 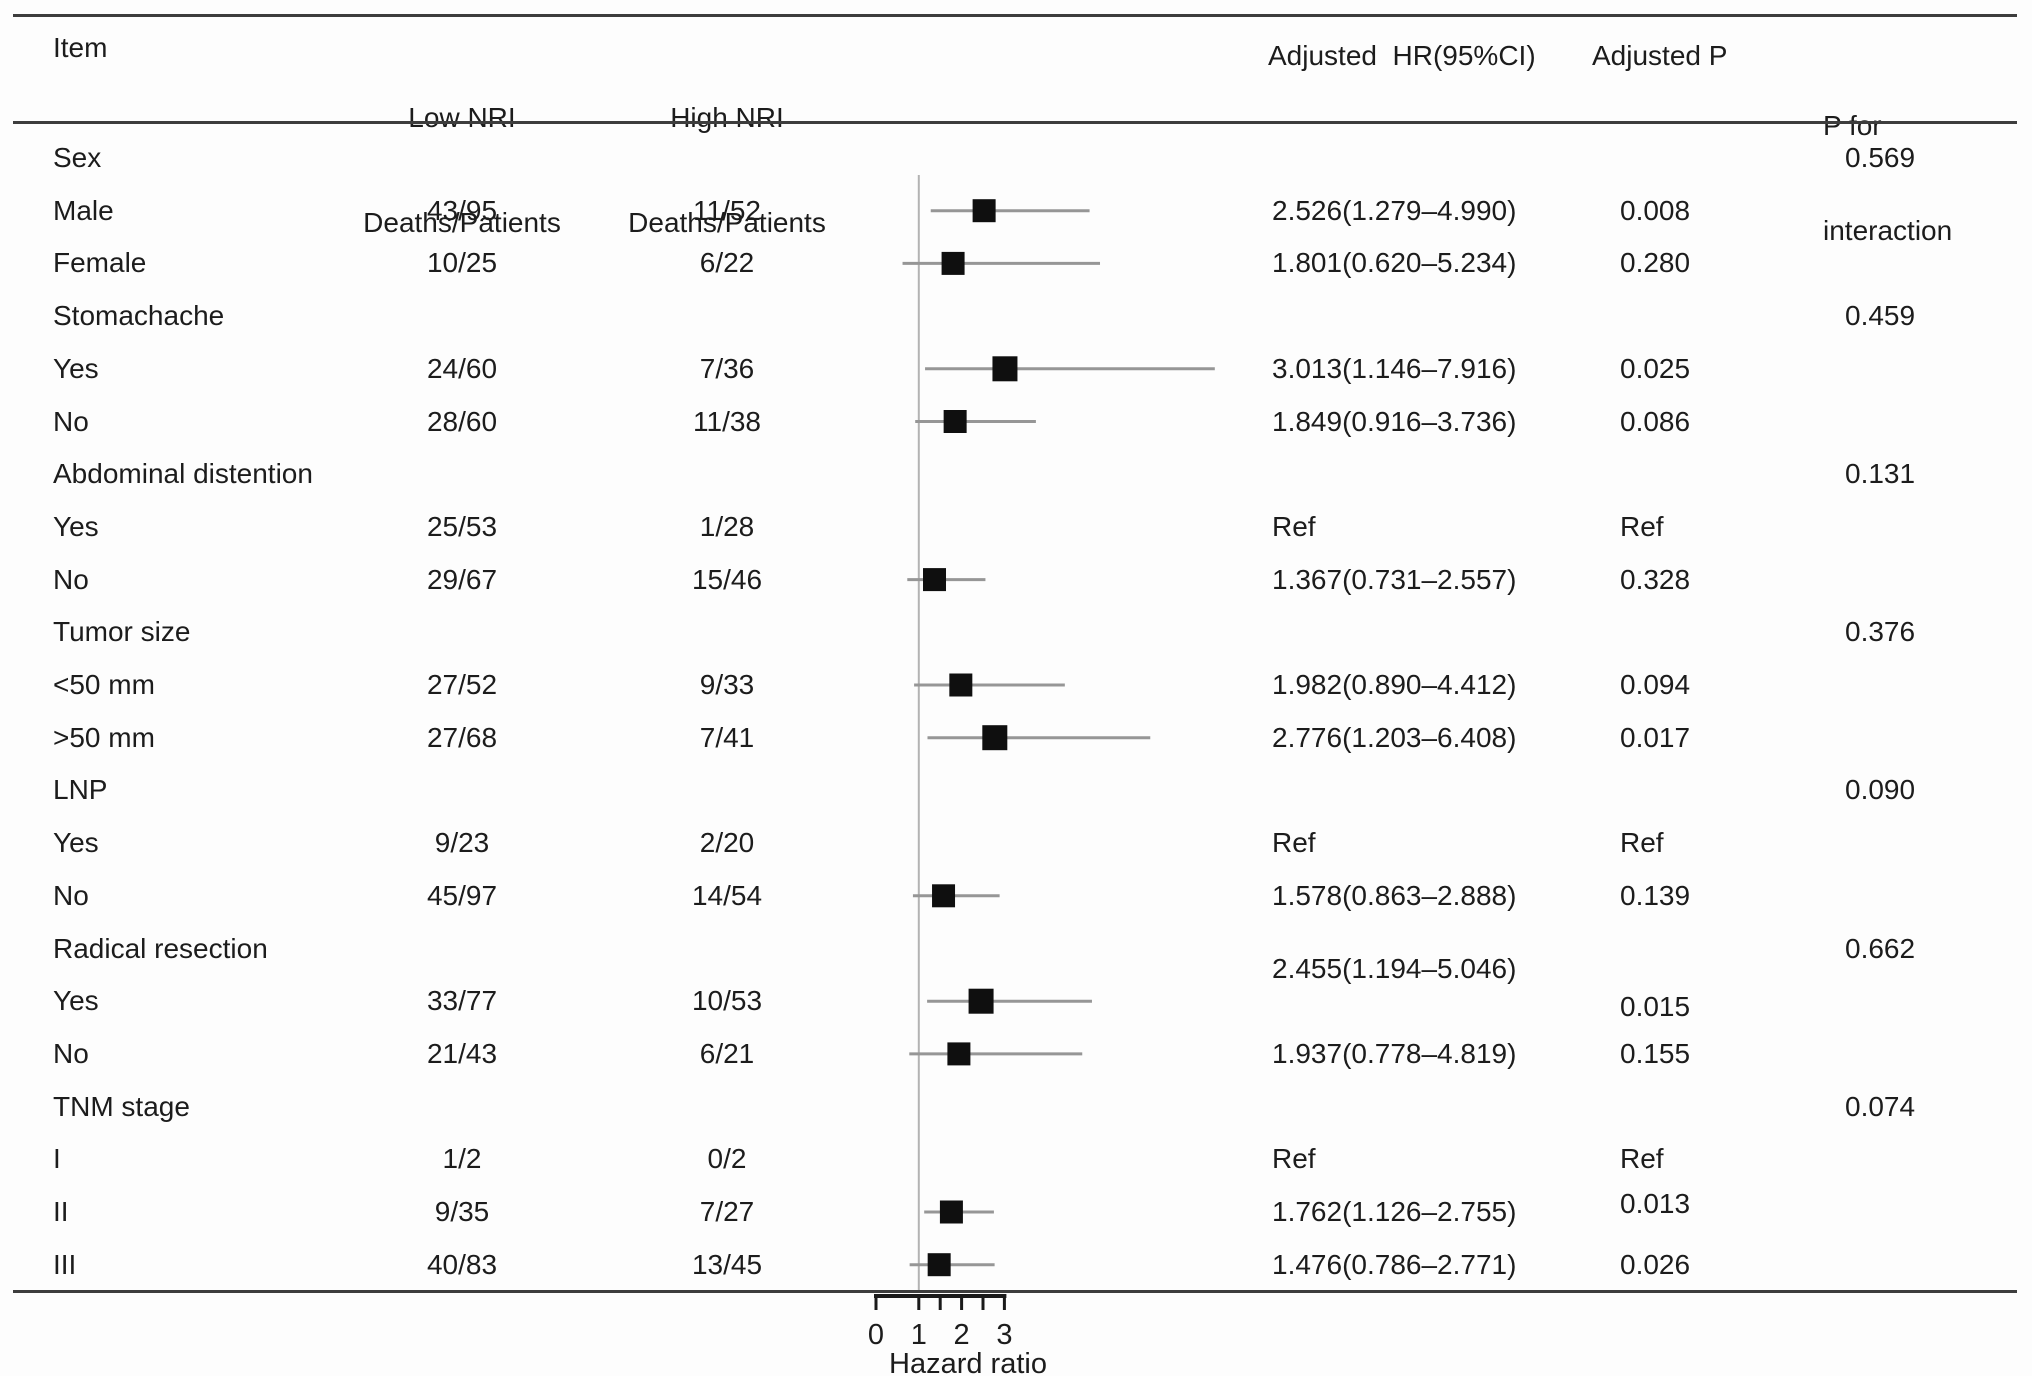 I want to click on adjusted-p-value: 0.015, so click(x=1655, y=1007).